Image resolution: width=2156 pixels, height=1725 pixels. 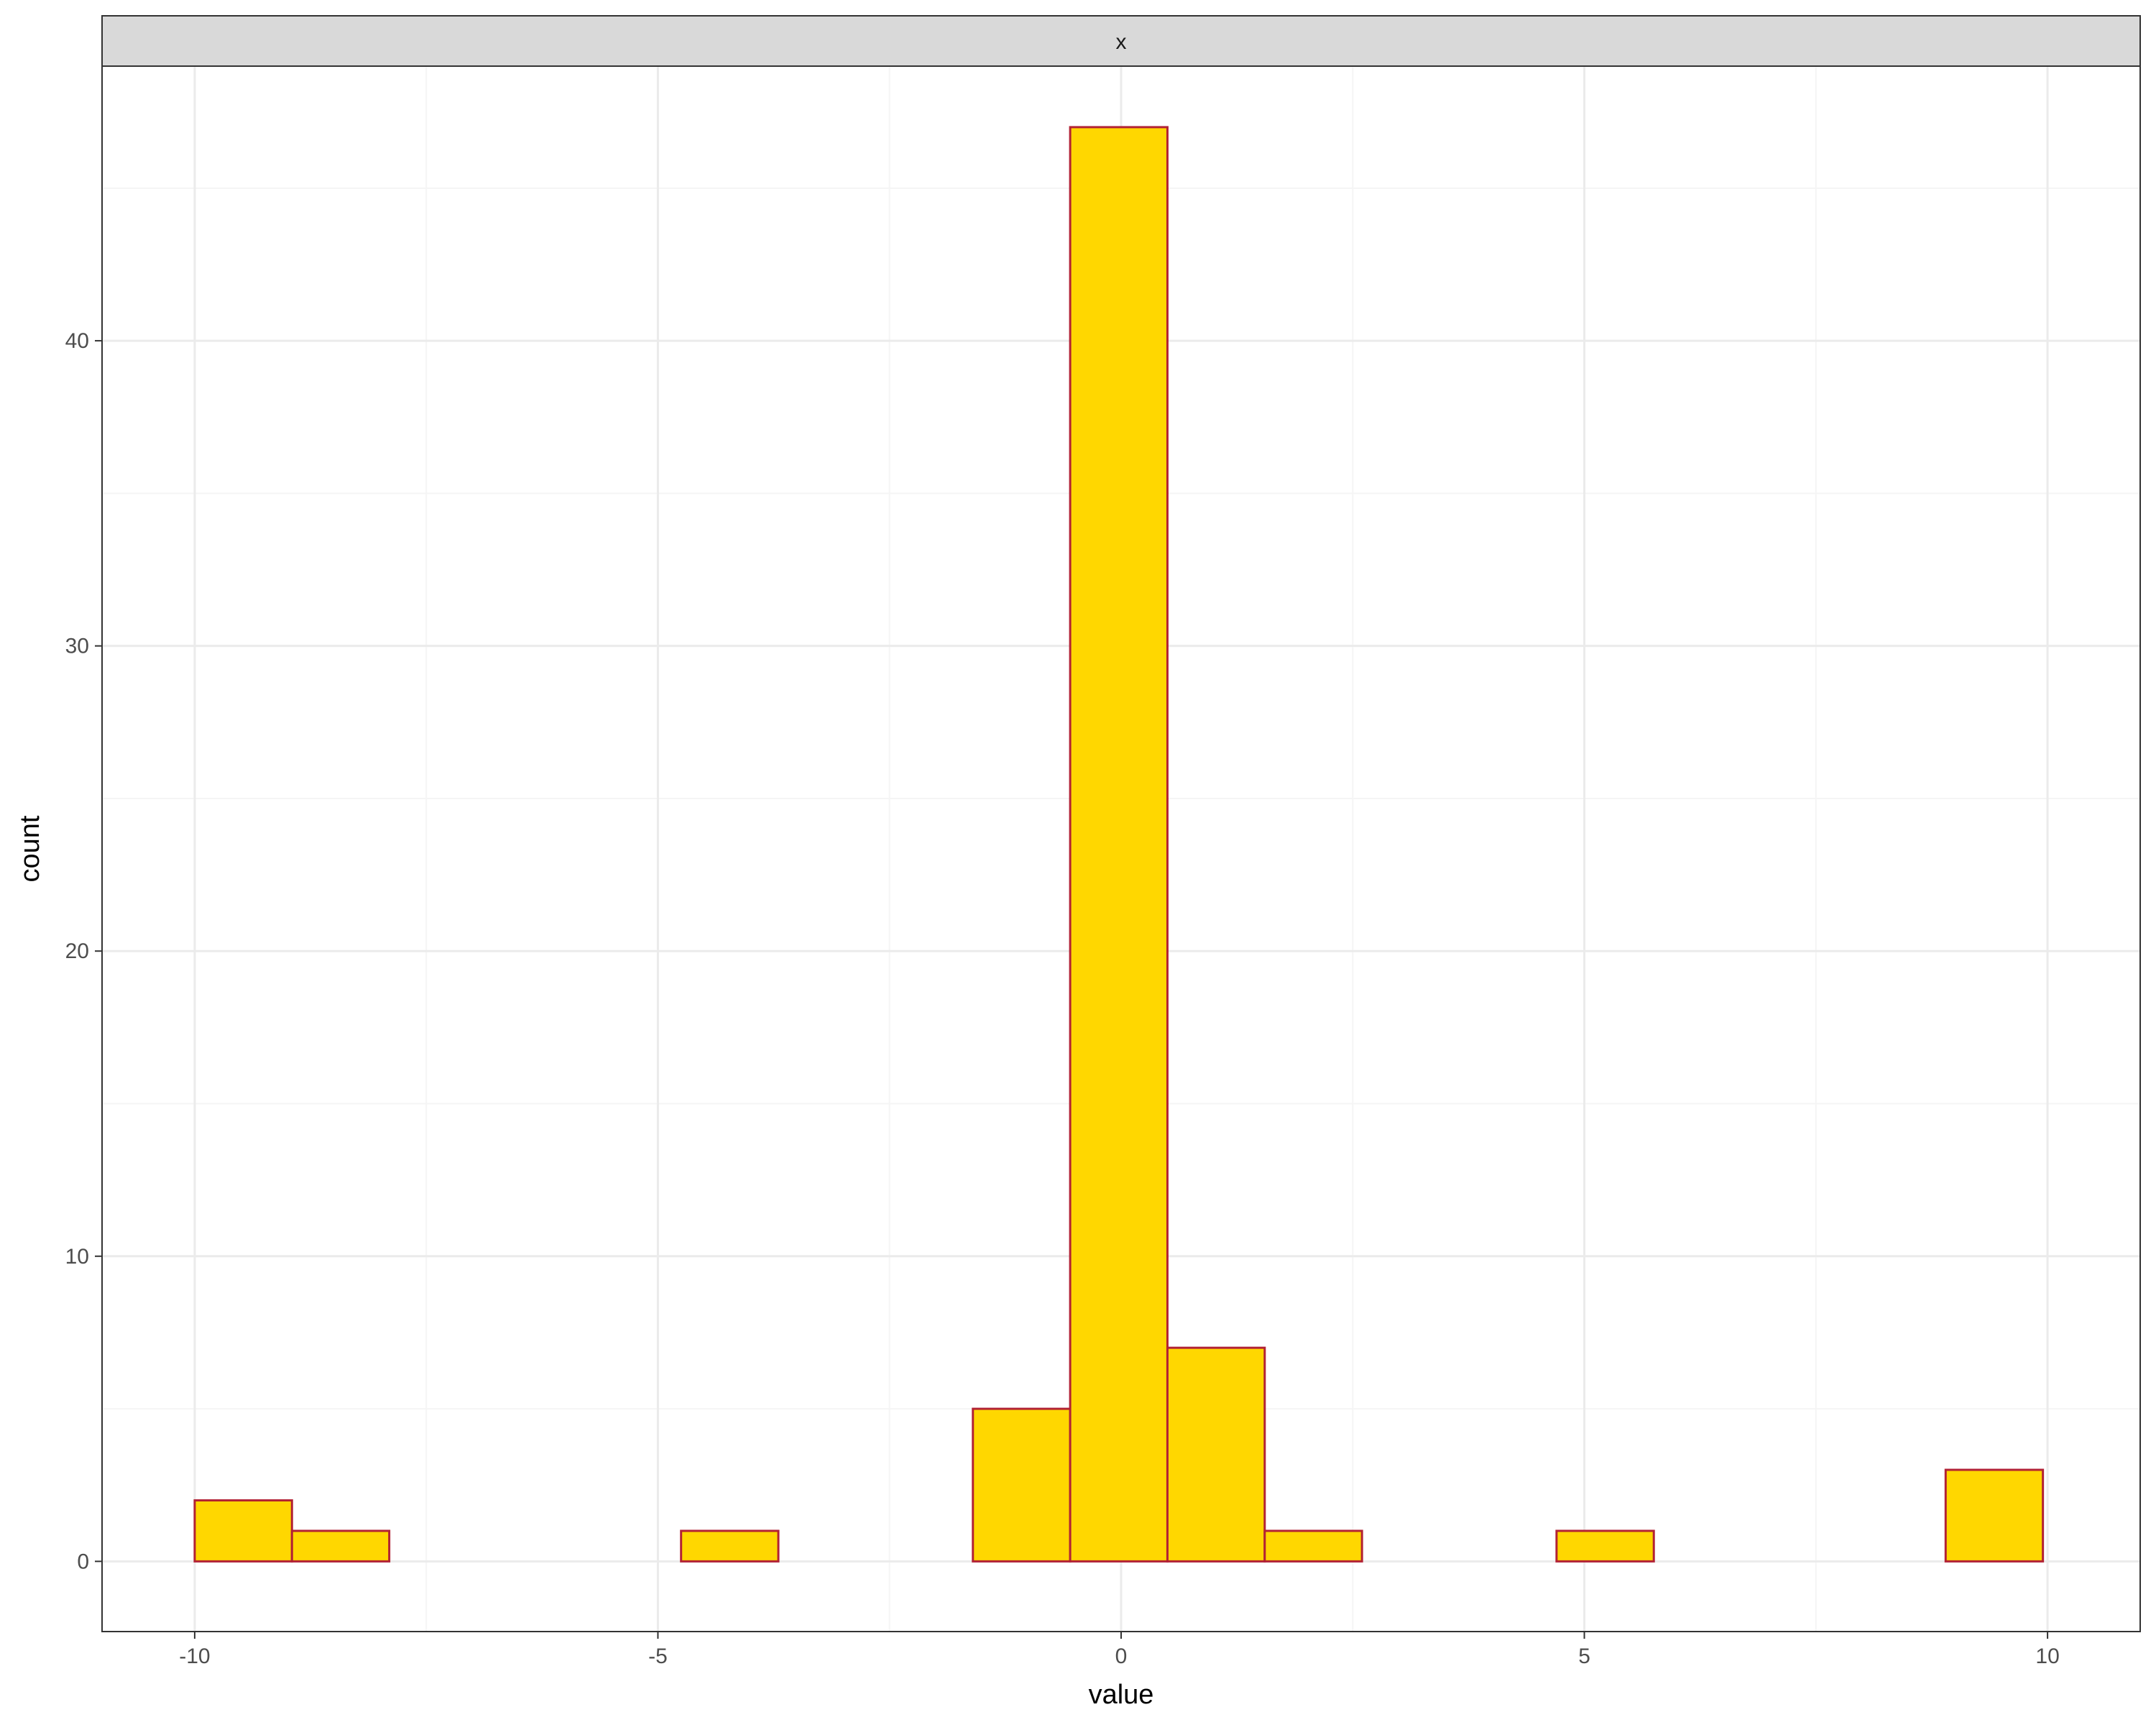 What do you see at coordinates (194, 1656) in the screenshot?
I see `x-tick-label: -10` at bounding box center [194, 1656].